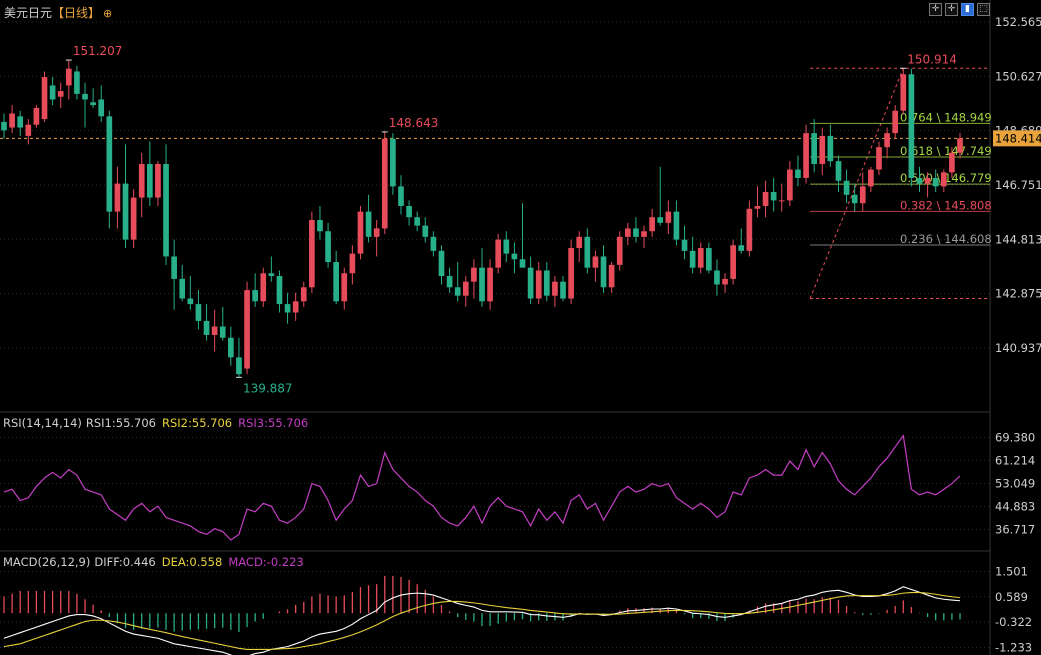 The height and width of the screenshot is (655, 1041). Describe the element at coordinates (268, 388) in the screenshot. I see `extreme-label: 139.887` at that location.